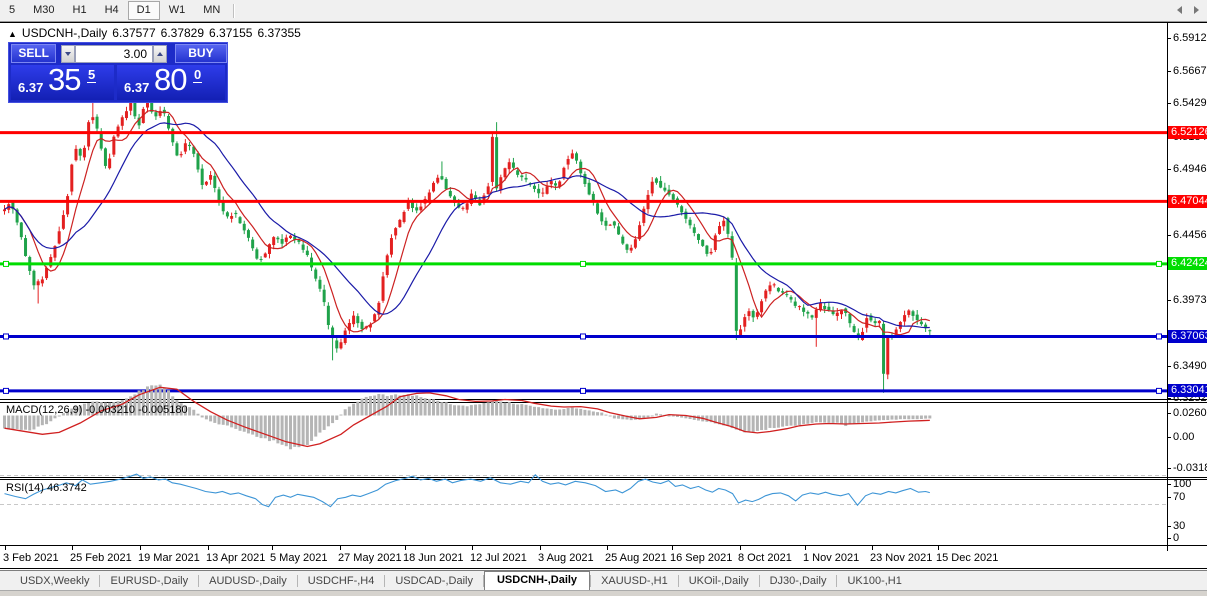 The width and height of the screenshot is (1207, 596). Describe the element at coordinates (1187, 264) in the screenshot. I see `price-line-label: 6.42424` at that location.